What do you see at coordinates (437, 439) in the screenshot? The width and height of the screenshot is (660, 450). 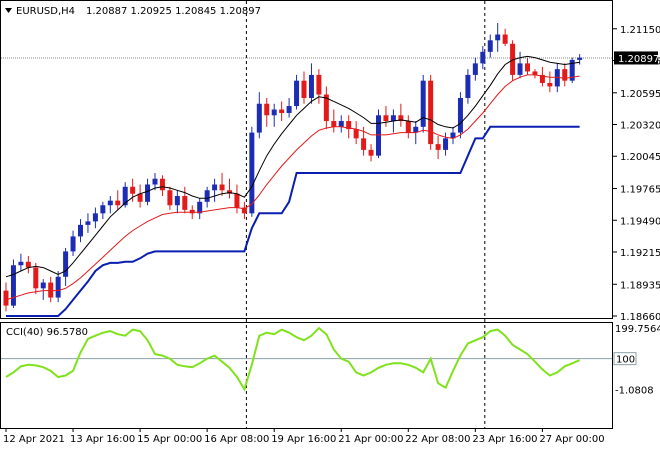 I see `time-tick-label: 22 Apr 08:00` at bounding box center [437, 439].